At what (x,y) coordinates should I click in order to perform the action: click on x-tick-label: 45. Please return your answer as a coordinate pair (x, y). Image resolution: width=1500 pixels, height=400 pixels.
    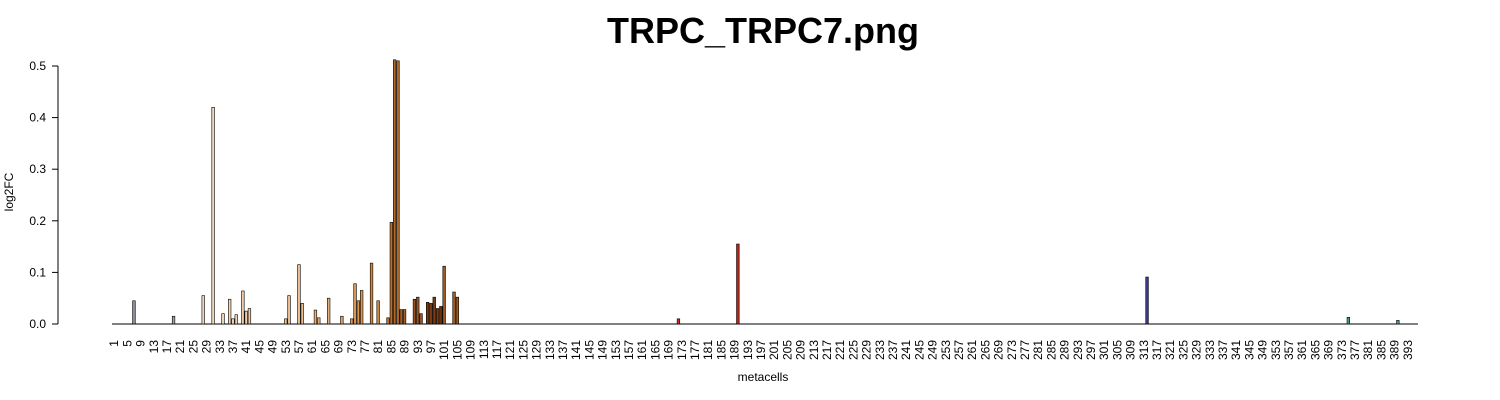
    Looking at the image, I should click on (259, 347).